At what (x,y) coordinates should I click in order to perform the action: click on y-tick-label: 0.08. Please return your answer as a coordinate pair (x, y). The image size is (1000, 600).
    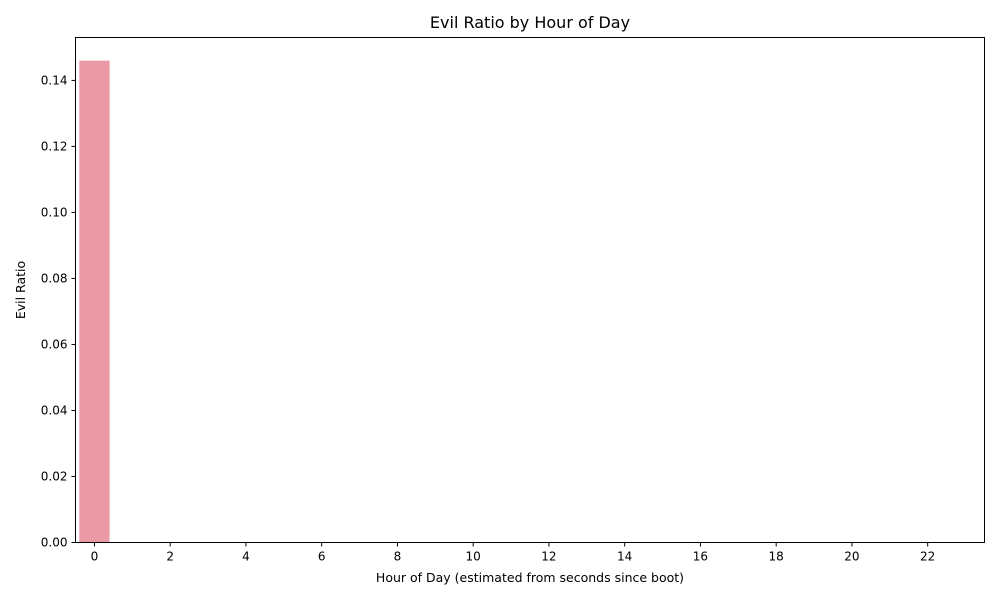
    Looking at the image, I should click on (54, 278).